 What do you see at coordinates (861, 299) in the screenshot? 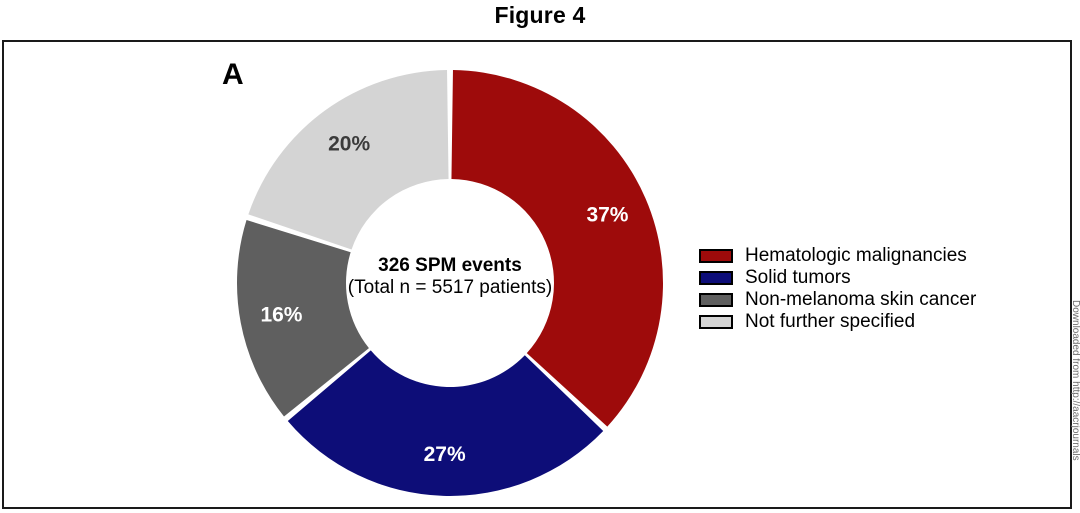
I see `legend-item-label: Non-melanoma skin cancer` at bounding box center [861, 299].